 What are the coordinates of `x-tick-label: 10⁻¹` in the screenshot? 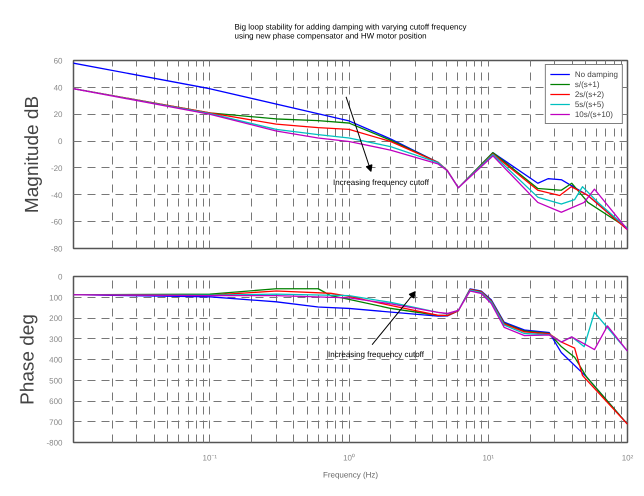 It's located at (210, 458).